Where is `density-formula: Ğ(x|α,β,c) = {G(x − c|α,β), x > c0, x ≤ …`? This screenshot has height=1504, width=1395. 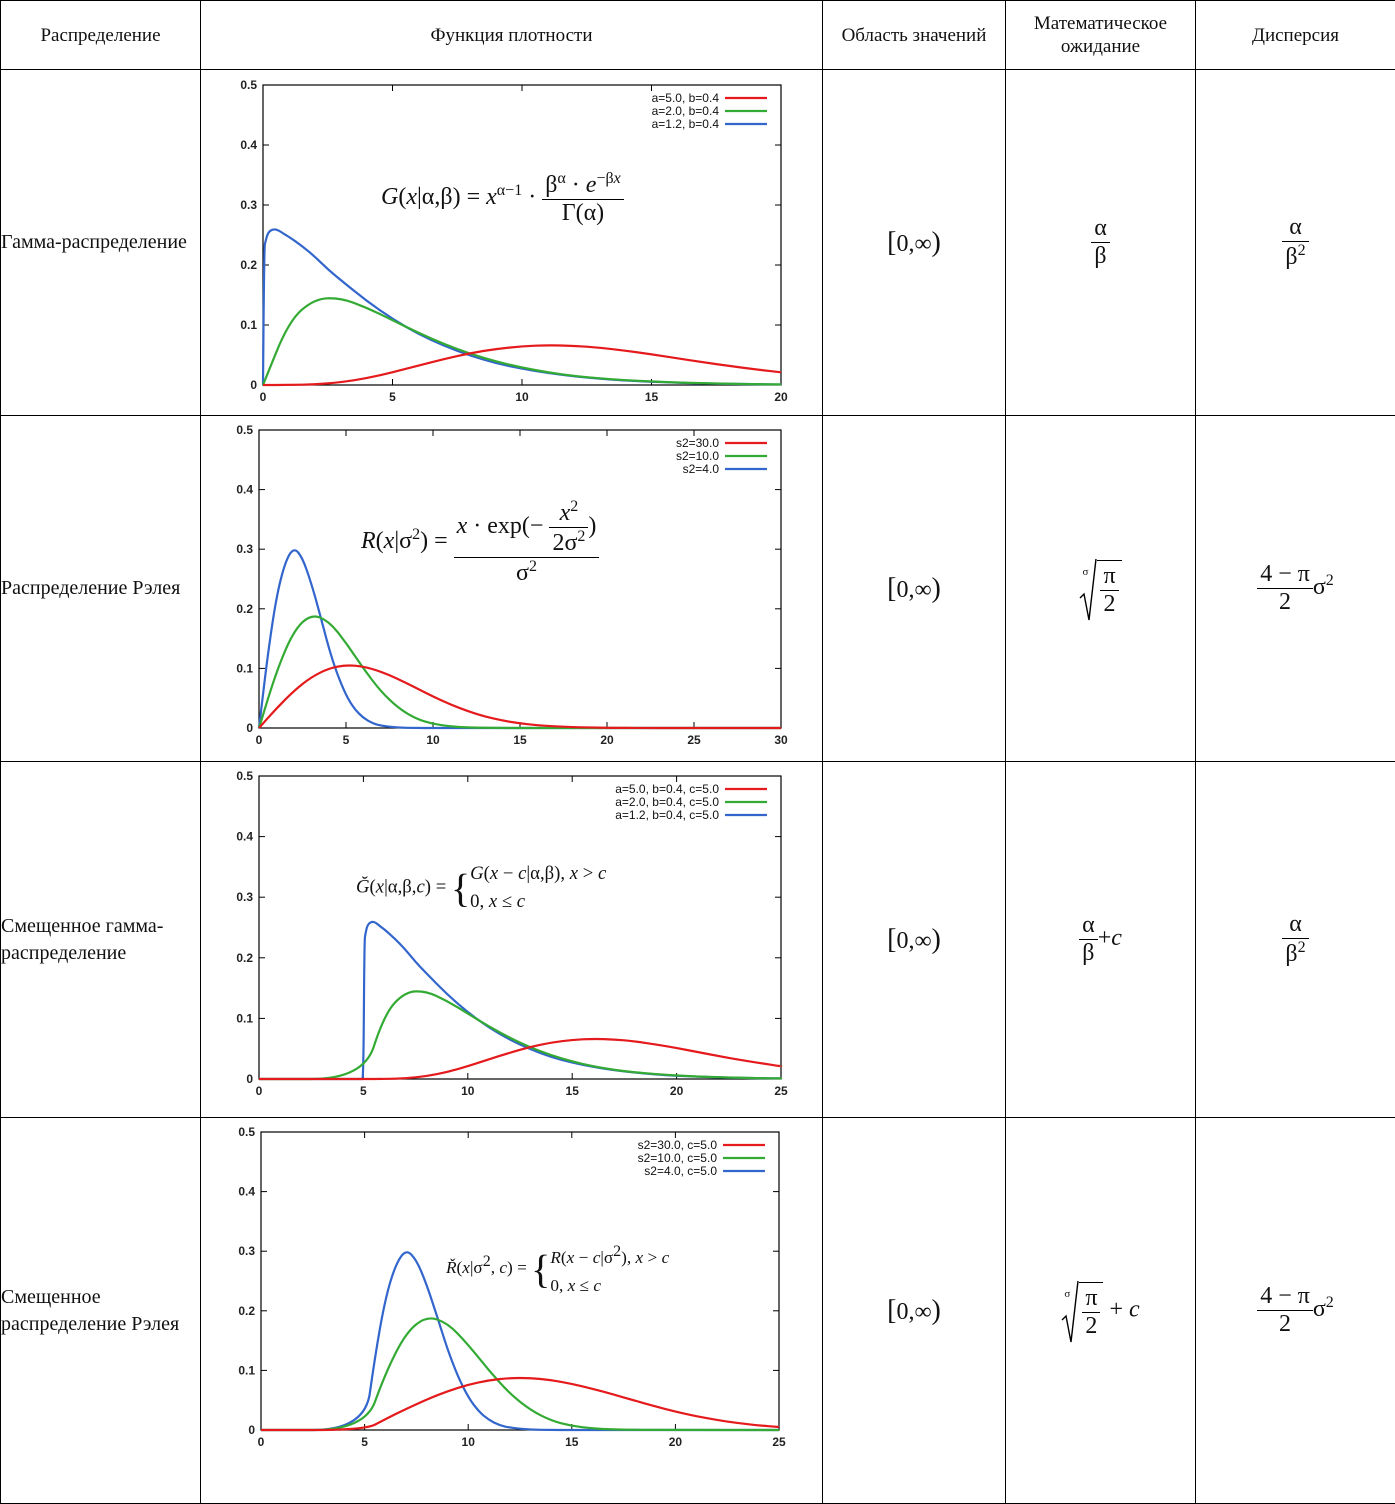
density-formula: Ğ(x|α,β,c) = {G(x − c|α,β), x > c0, x ≤ … is located at coordinates (521, 895).